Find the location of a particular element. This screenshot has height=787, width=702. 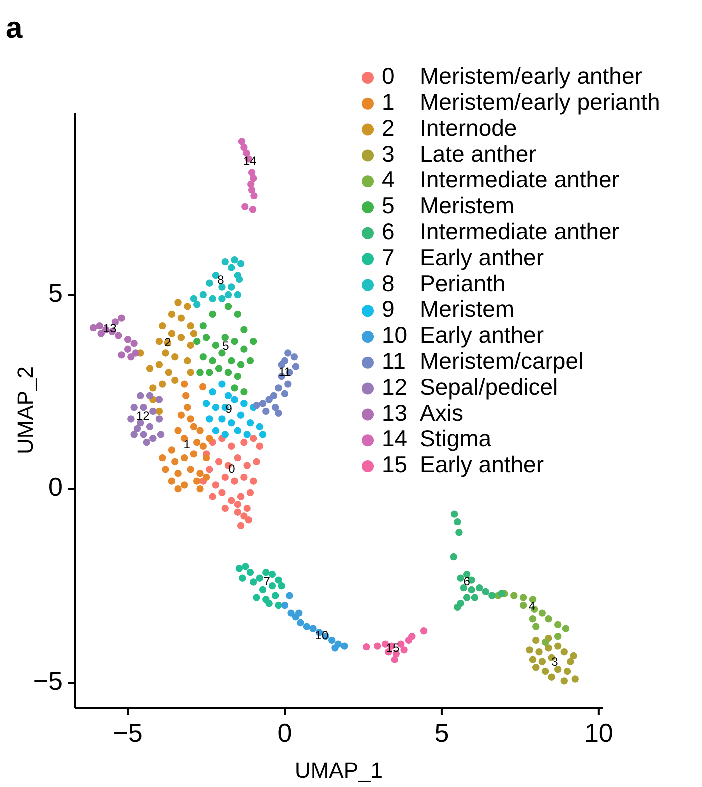

annotation: 0 is located at coordinates (232, 469).